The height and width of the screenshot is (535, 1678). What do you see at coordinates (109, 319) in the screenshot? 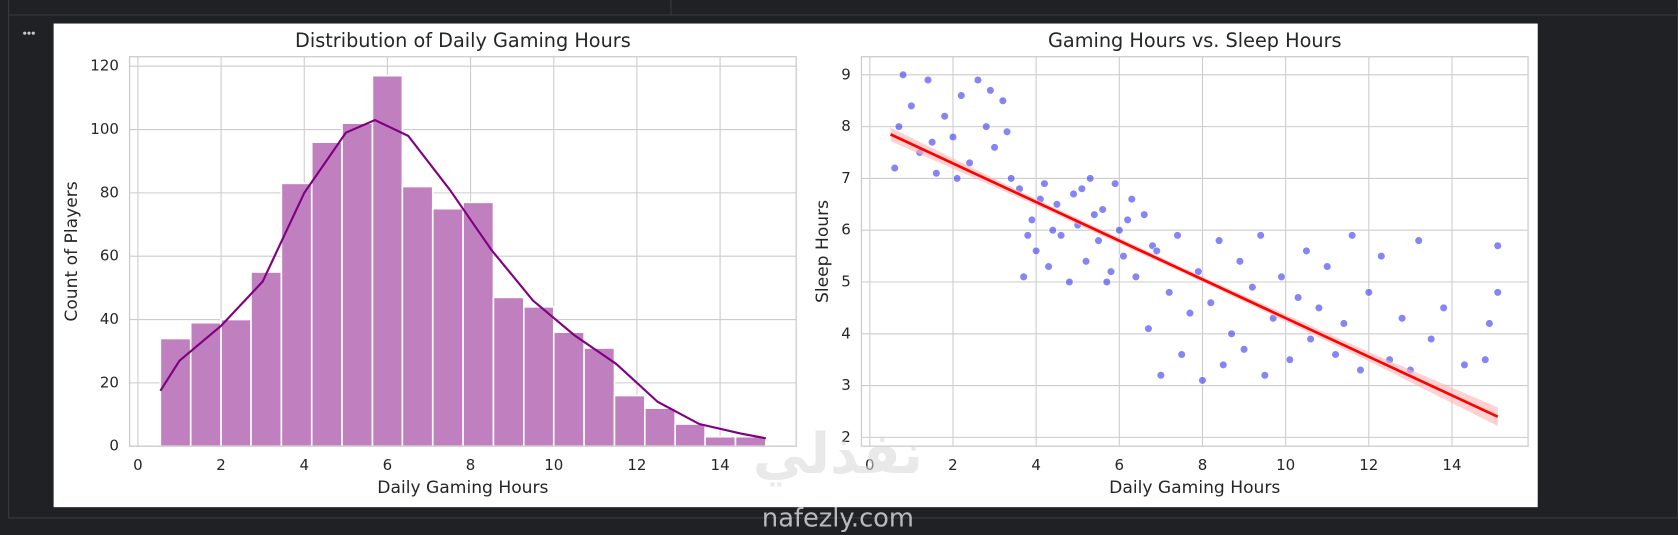
I see `y-tick-label: 40` at bounding box center [109, 319].